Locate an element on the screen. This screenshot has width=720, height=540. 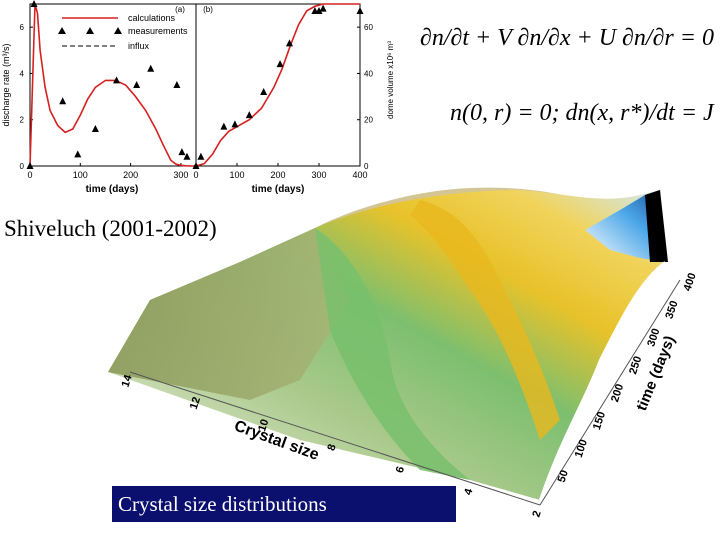
slide-title: Shiveluch (2001-2002) is located at coordinates (110, 228).